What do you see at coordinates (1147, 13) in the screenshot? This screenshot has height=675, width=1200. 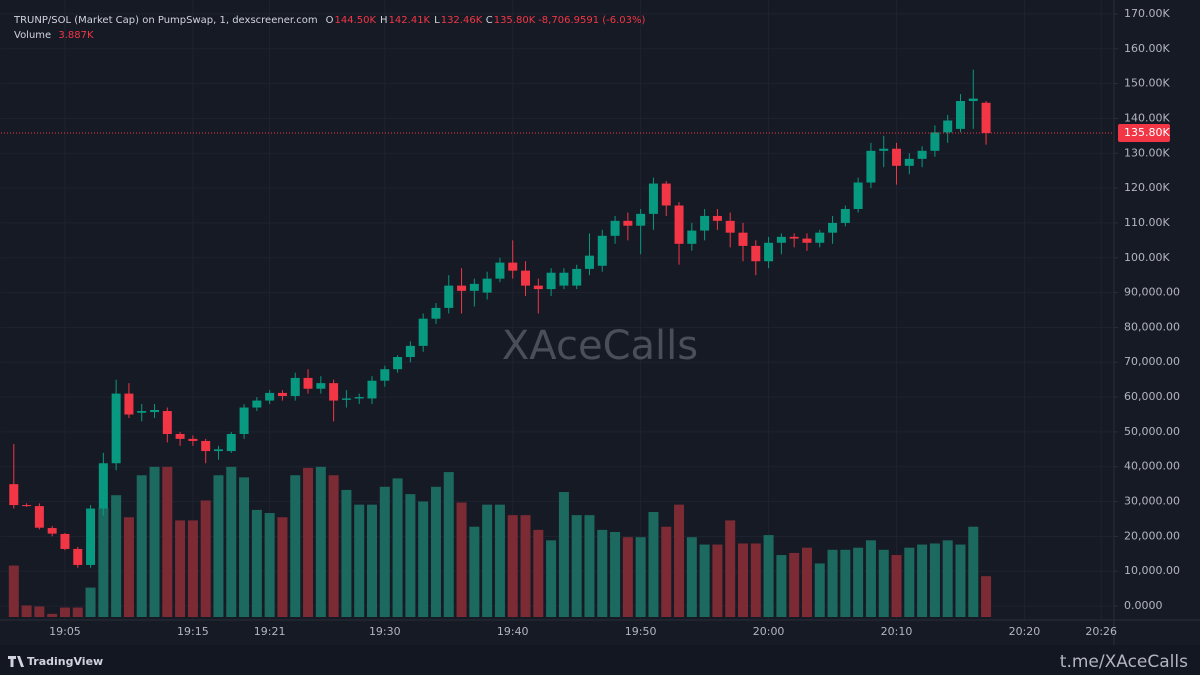 I see `y-tick-label: 170.00K` at bounding box center [1147, 13].